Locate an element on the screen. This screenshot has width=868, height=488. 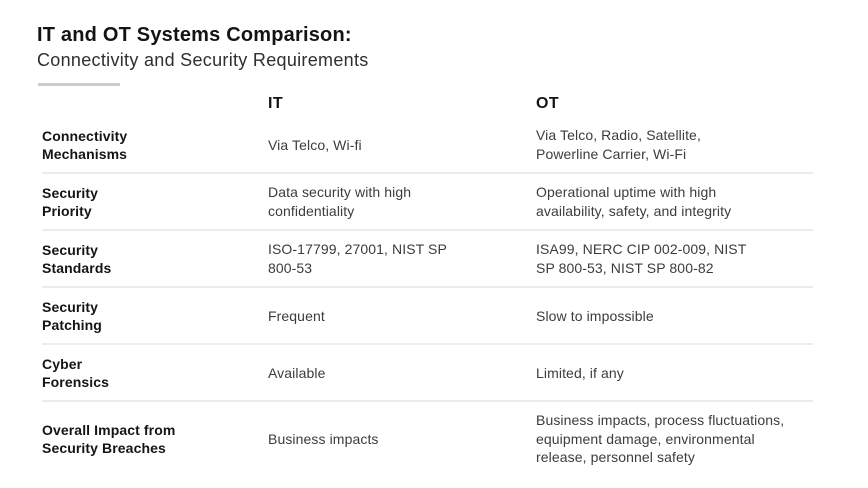
column-header-it: IT is located at coordinates (276, 104).